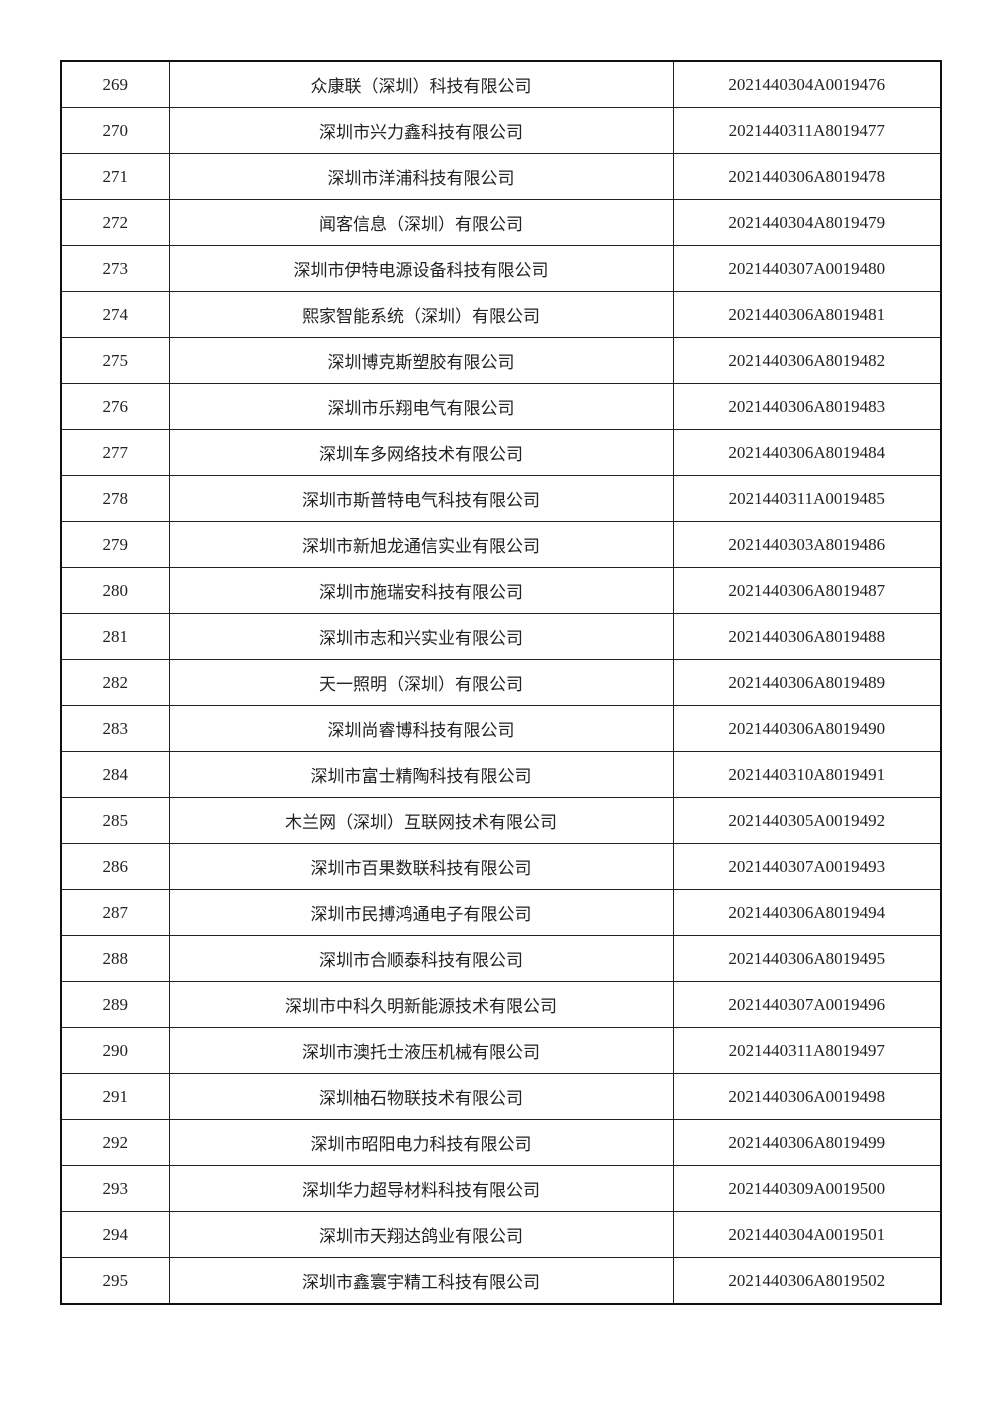 Image resolution: width=1000 pixels, height=1415 pixels. Describe the element at coordinates (807, 1281) in the screenshot. I see `registration-code-cell: 2021440306A8019502` at that location.